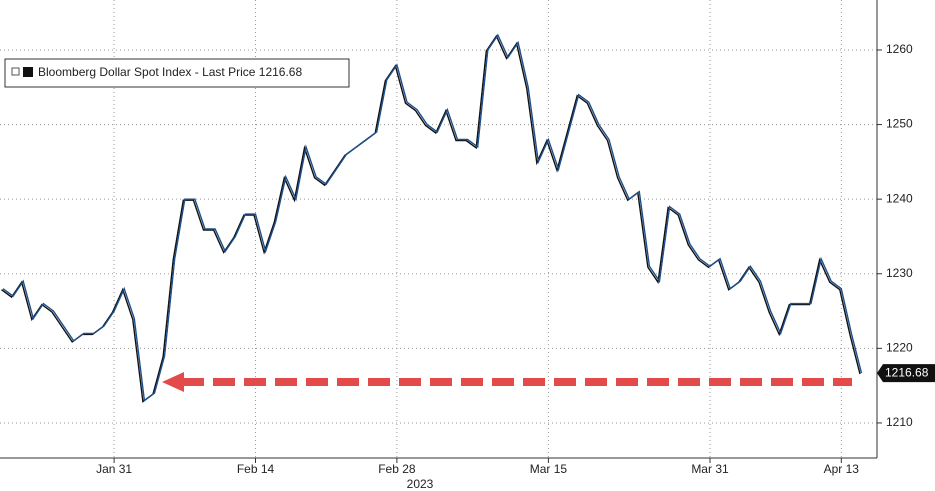 The width and height of the screenshot is (935, 491). What do you see at coordinates (28, 72) in the screenshot?
I see `legend-swatch` at bounding box center [28, 72].